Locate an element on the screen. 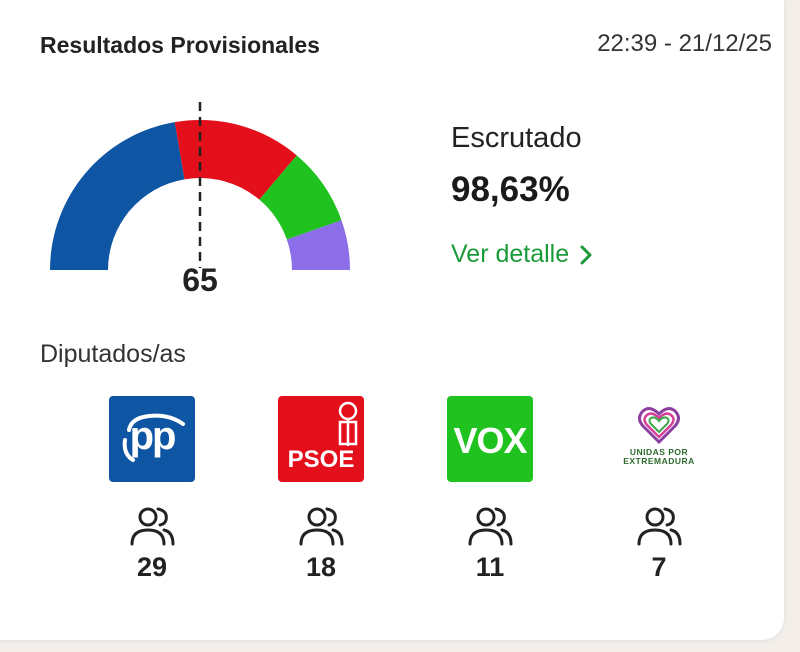 This screenshot has width=800, height=652. vox-seats: 11 is located at coordinates (490, 567).